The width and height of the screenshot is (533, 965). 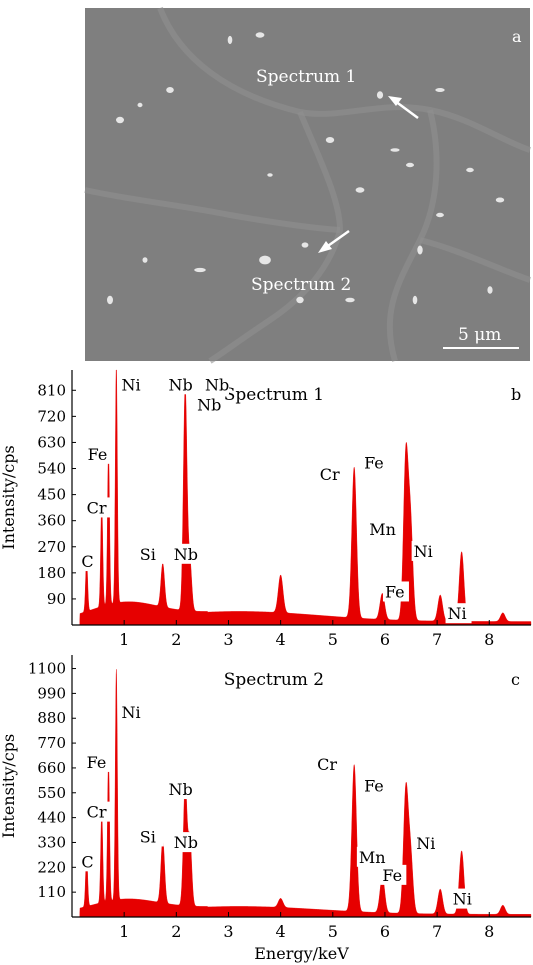 I want to click on scale-bar-label: 5 μm, so click(x=479, y=335).